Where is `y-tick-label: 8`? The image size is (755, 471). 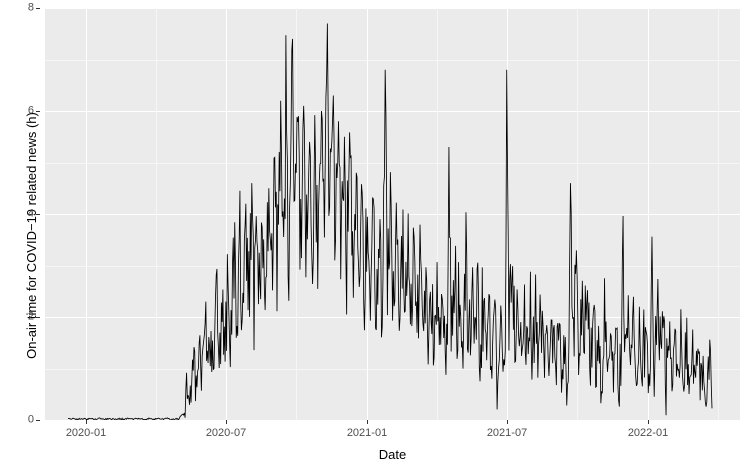
y-tick-label: 8 is located at coordinates (30, 7).